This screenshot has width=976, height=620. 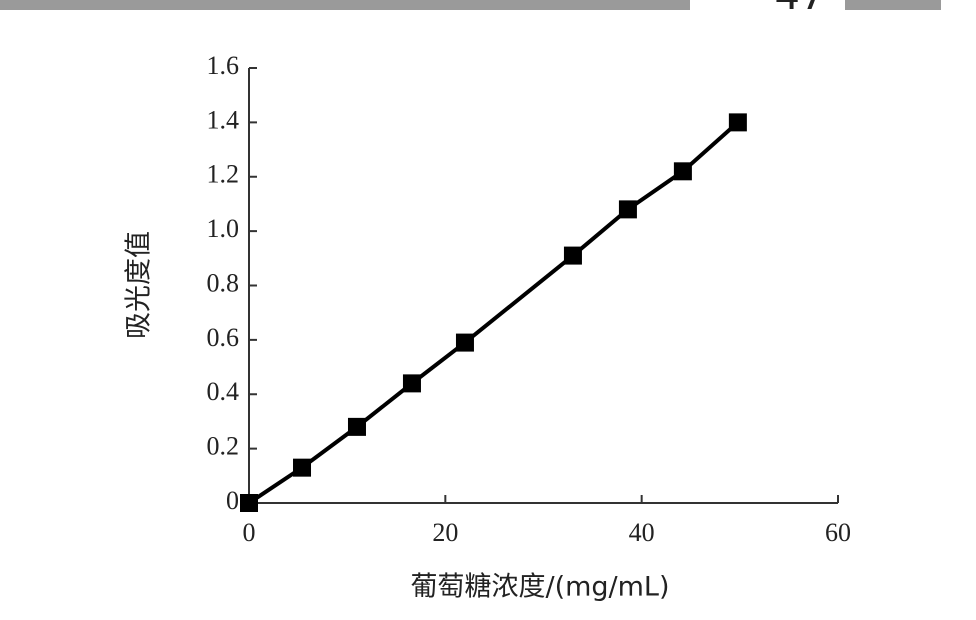 What do you see at coordinates (223, 337) in the screenshot?
I see `y-tick-label: 0.6` at bounding box center [223, 337].